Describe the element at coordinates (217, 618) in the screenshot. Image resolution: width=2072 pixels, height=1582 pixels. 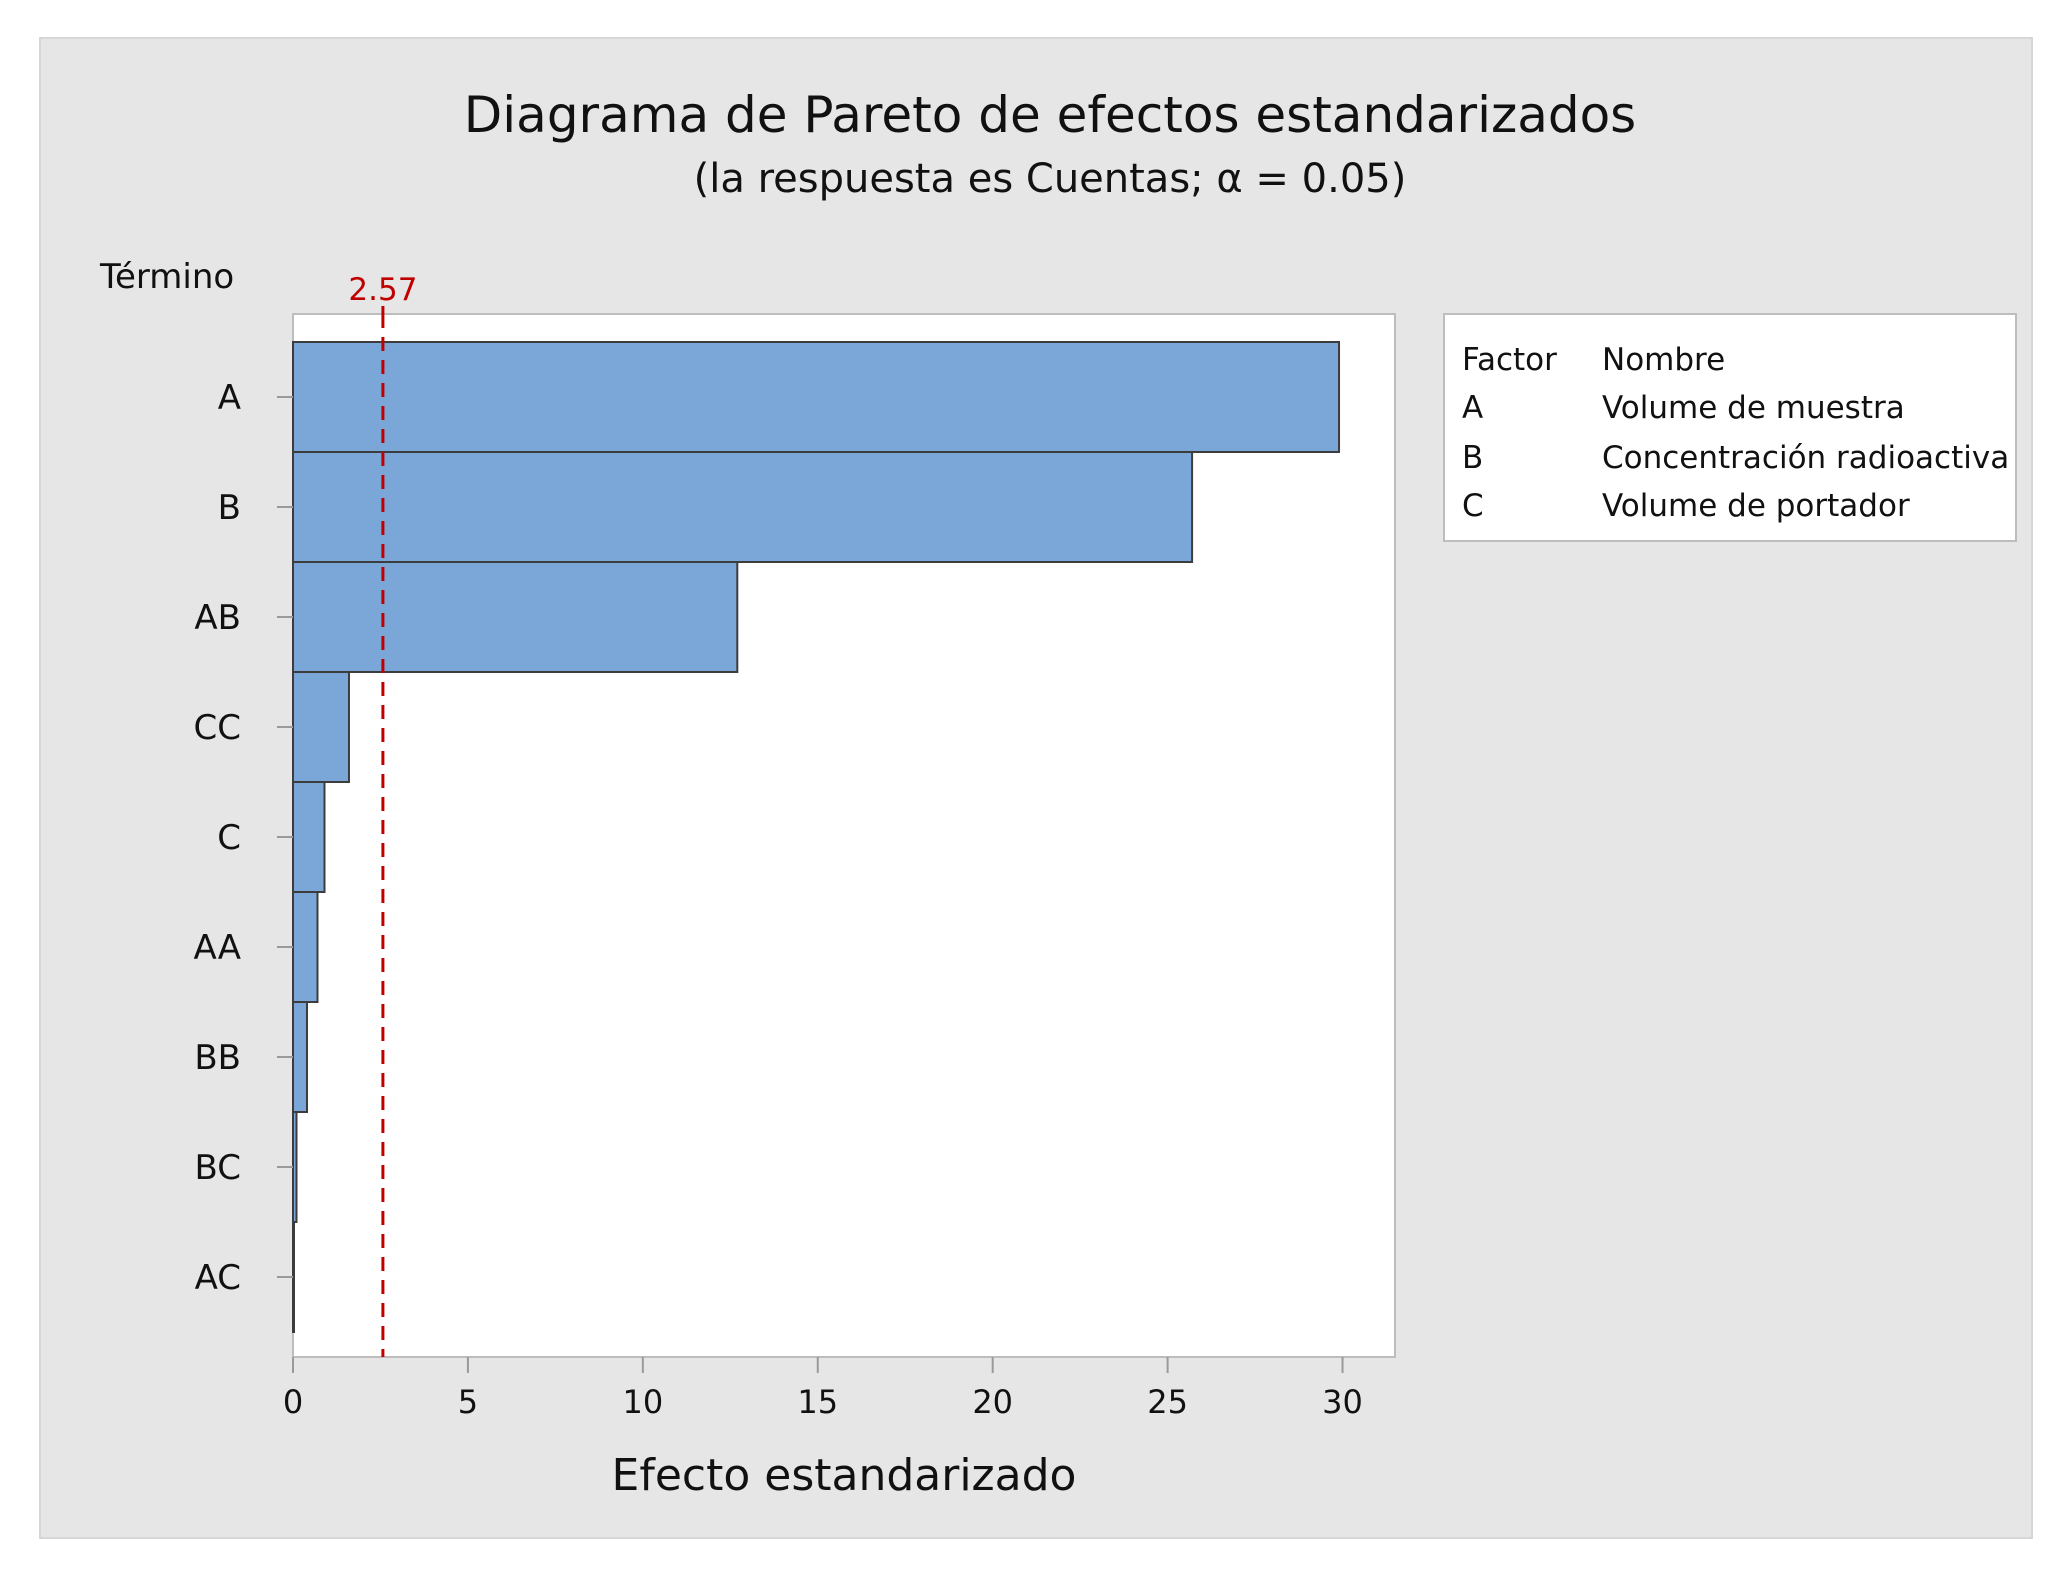
I see `y-tick-label-ab: AB` at that location.